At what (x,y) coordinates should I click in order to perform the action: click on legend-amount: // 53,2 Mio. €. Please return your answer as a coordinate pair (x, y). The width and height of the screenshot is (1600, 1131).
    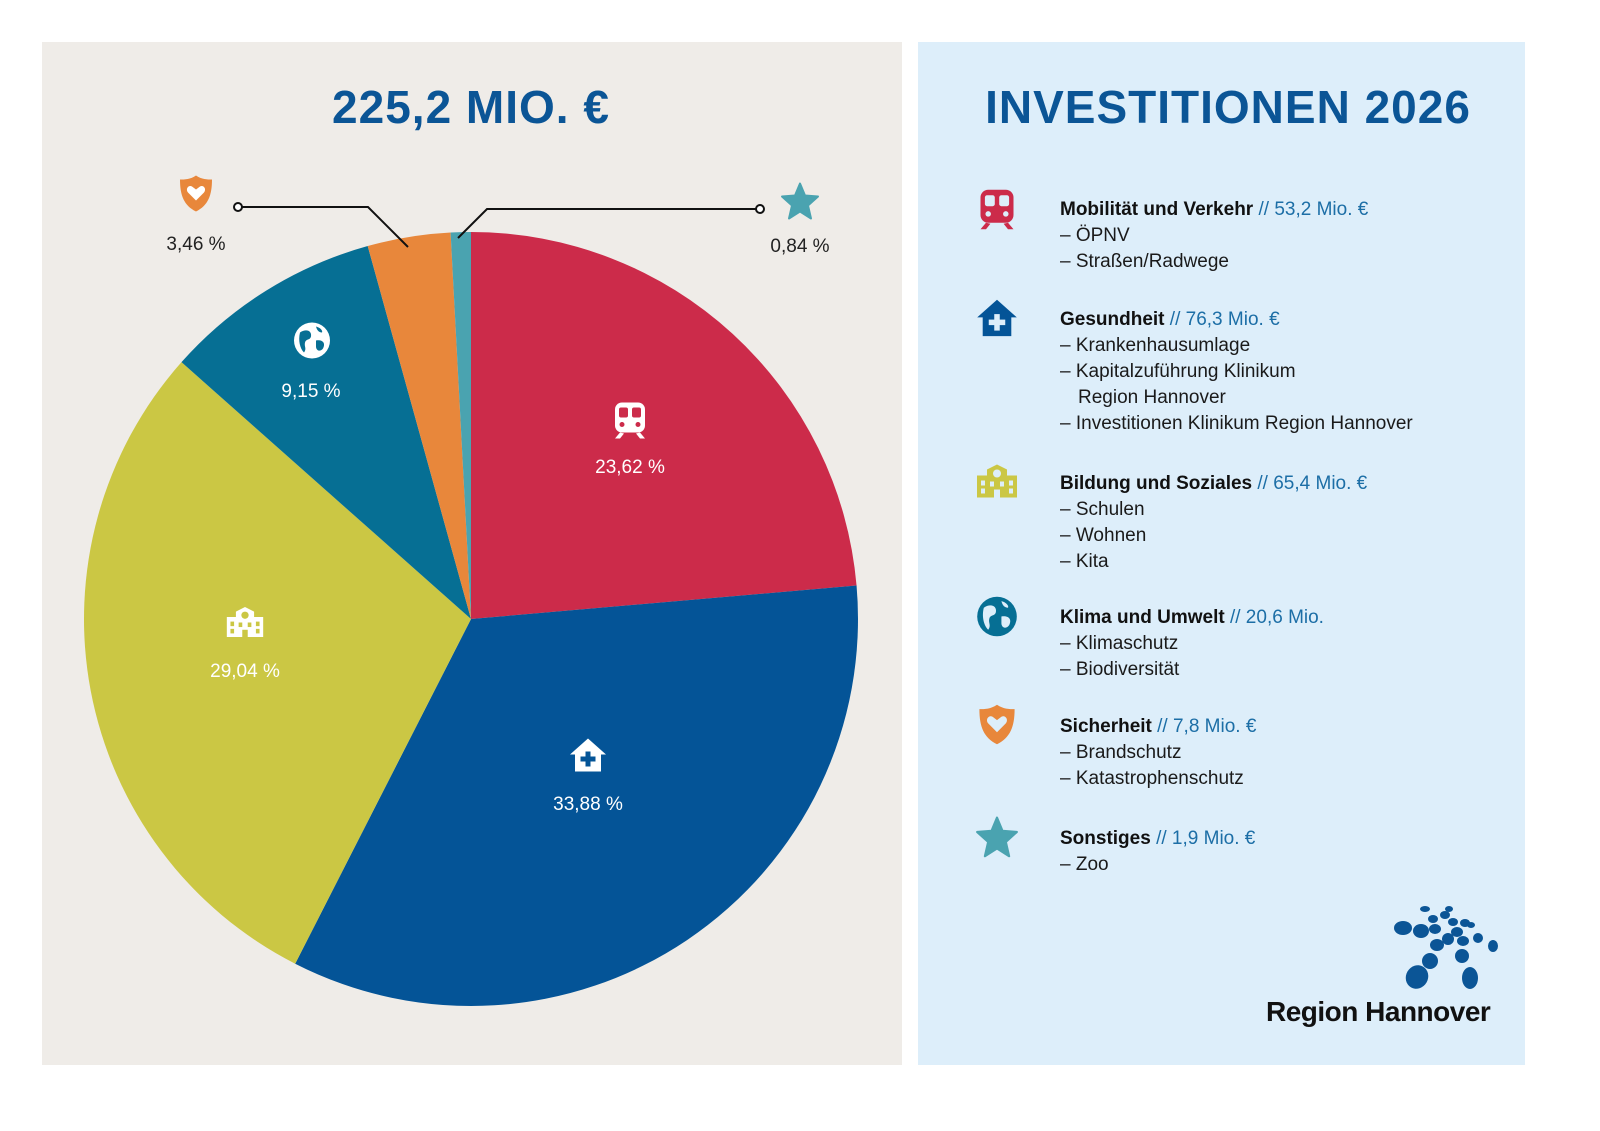
    Looking at the image, I should click on (1313, 209).